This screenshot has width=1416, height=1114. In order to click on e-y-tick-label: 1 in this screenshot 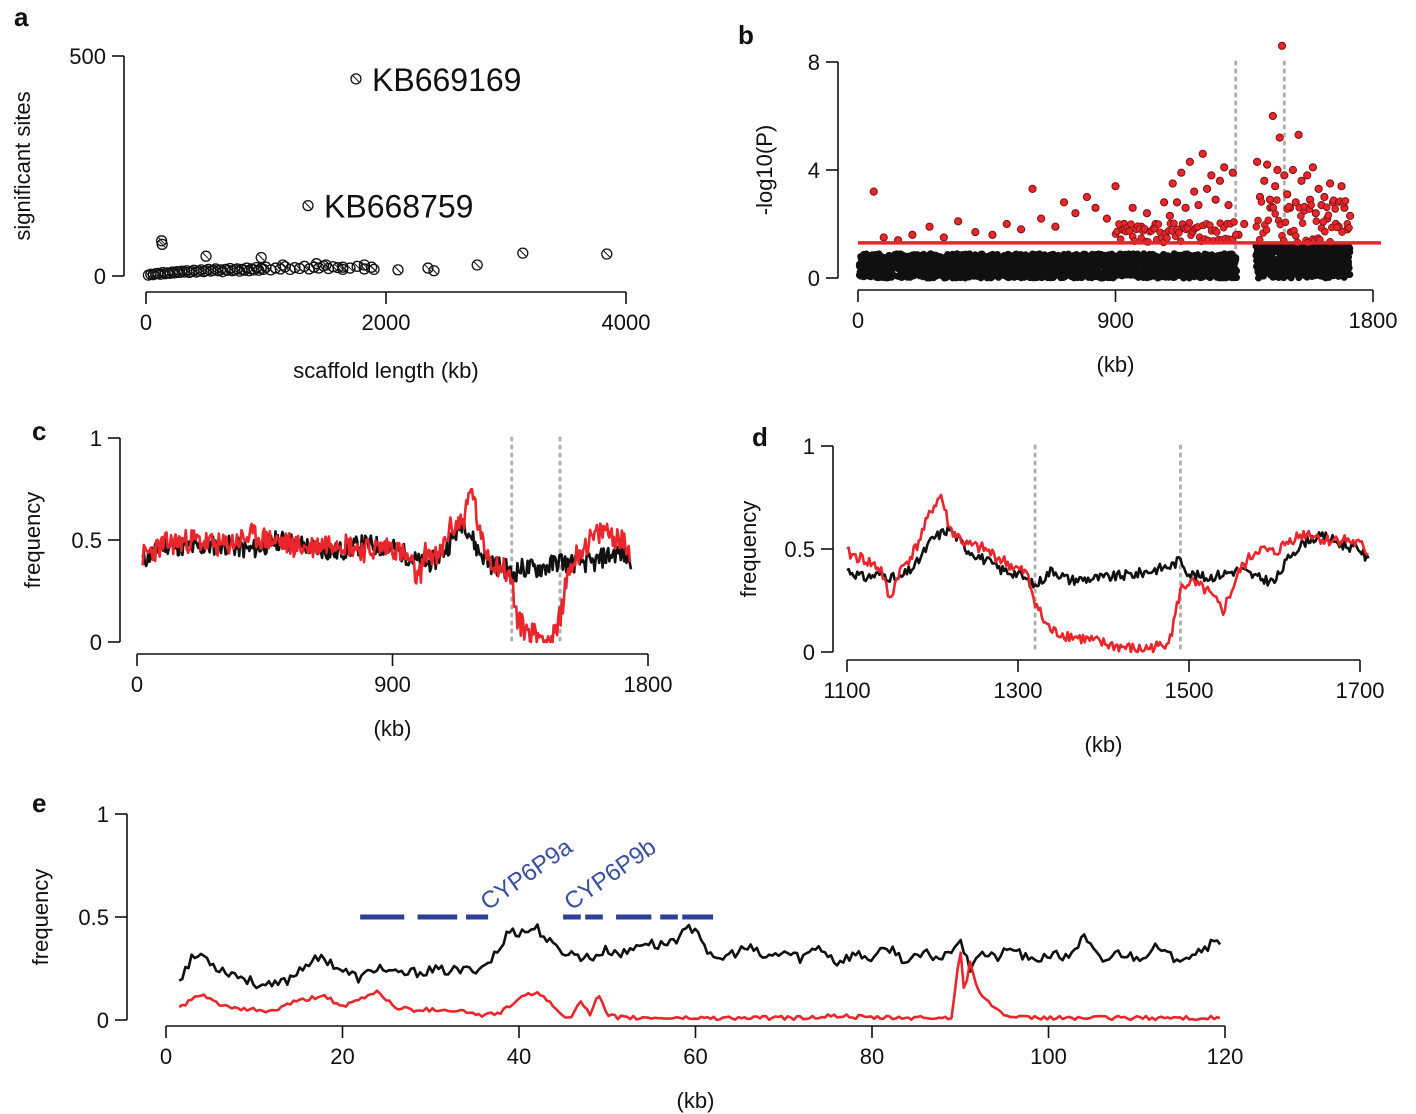, I will do `click(103, 814)`.